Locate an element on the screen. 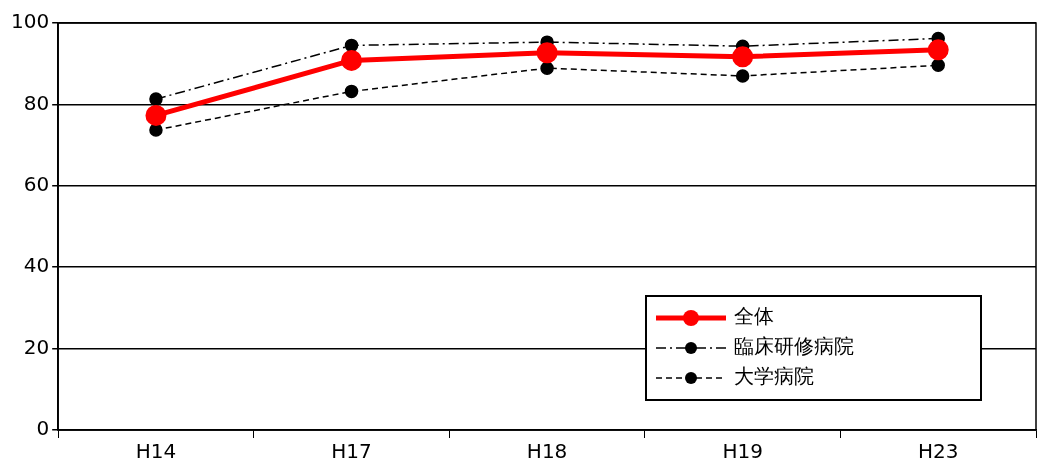 Image resolution: width=1057 pixels, height=476 pixels. x-tick-label: H14 is located at coordinates (156, 451).